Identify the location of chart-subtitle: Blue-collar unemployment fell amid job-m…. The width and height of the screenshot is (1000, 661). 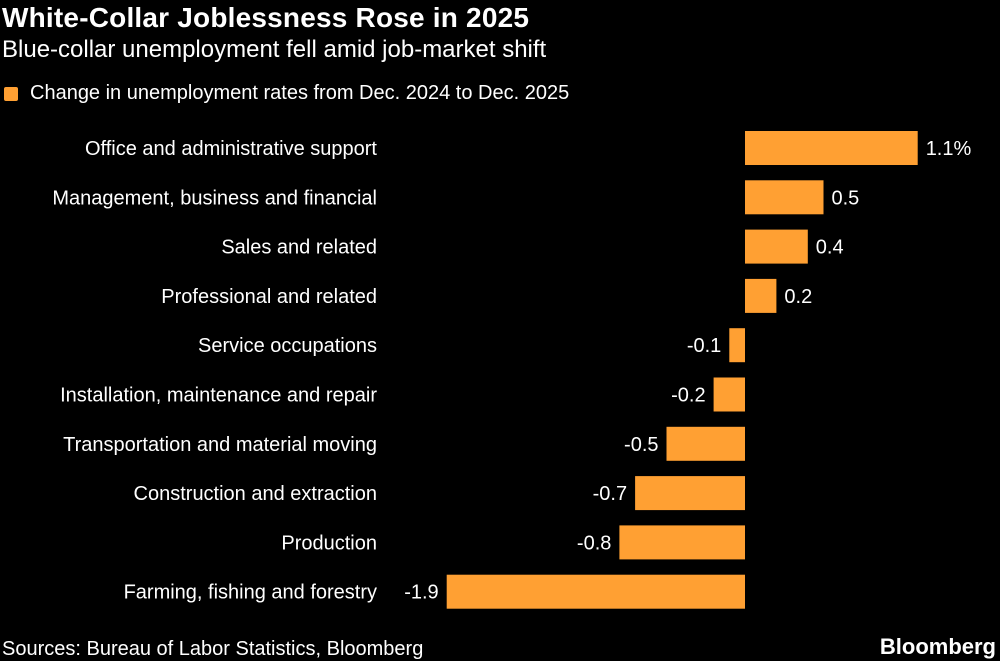
(274, 49).